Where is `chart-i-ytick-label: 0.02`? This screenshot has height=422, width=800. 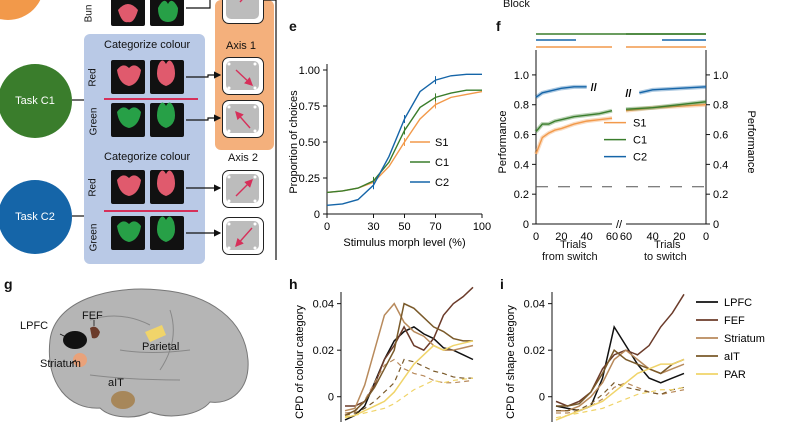 chart-i-ytick-label: 0.02 is located at coordinates (534, 351).